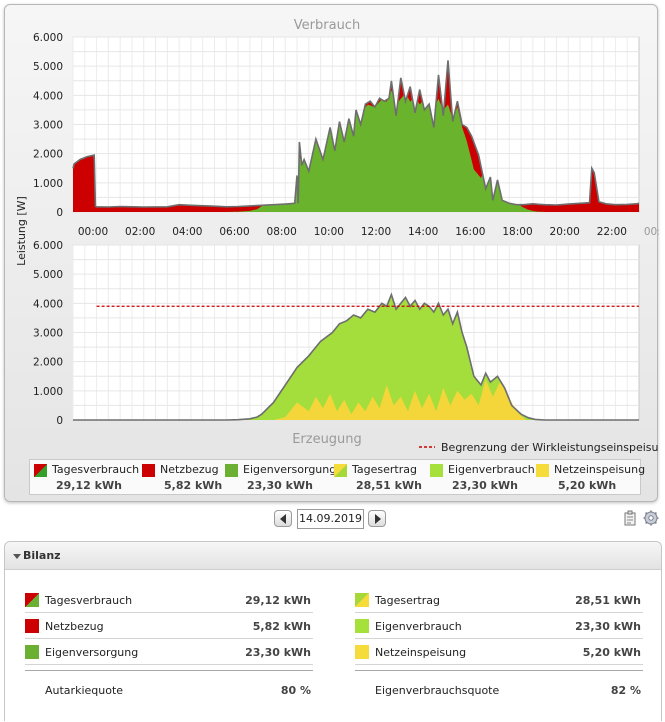 The height and width of the screenshot is (722, 665). Describe the element at coordinates (333, 556) in the screenshot. I see `bilanz-header: Bilanz` at that location.